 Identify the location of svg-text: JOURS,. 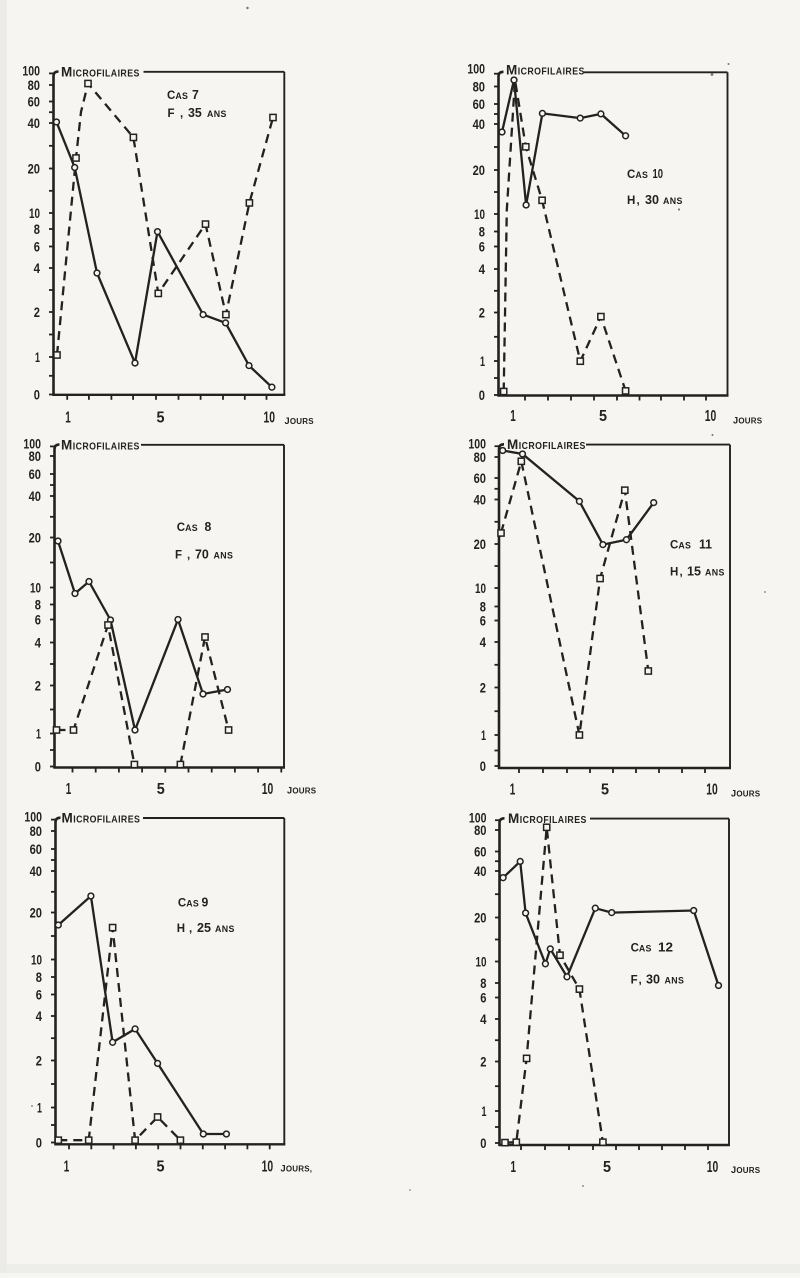
(297, 1169).